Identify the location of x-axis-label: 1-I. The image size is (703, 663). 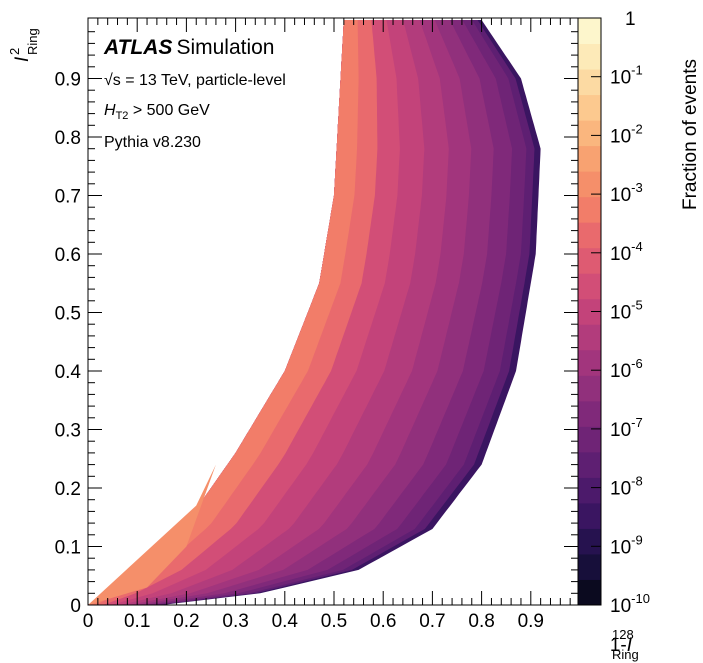
(621, 645).